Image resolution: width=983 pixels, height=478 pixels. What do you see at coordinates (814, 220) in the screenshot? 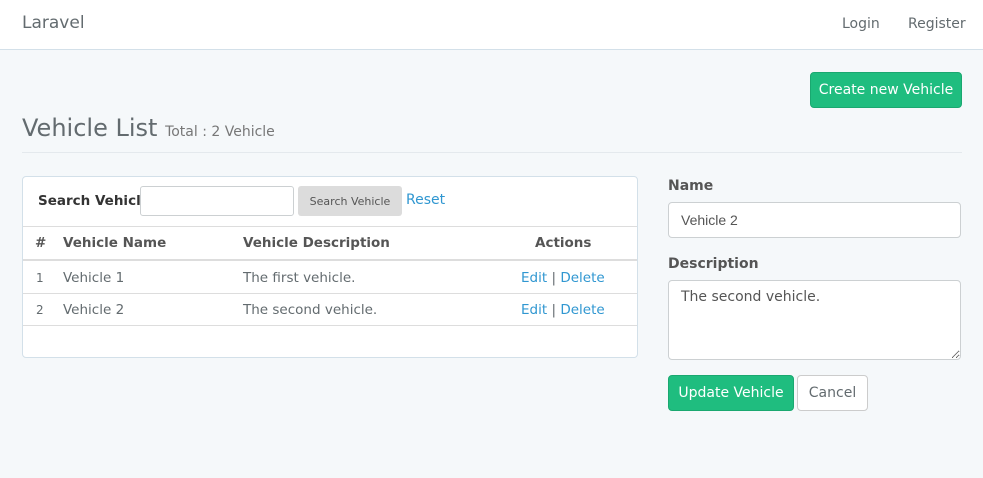
I see `name-input` at bounding box center [814, 220].